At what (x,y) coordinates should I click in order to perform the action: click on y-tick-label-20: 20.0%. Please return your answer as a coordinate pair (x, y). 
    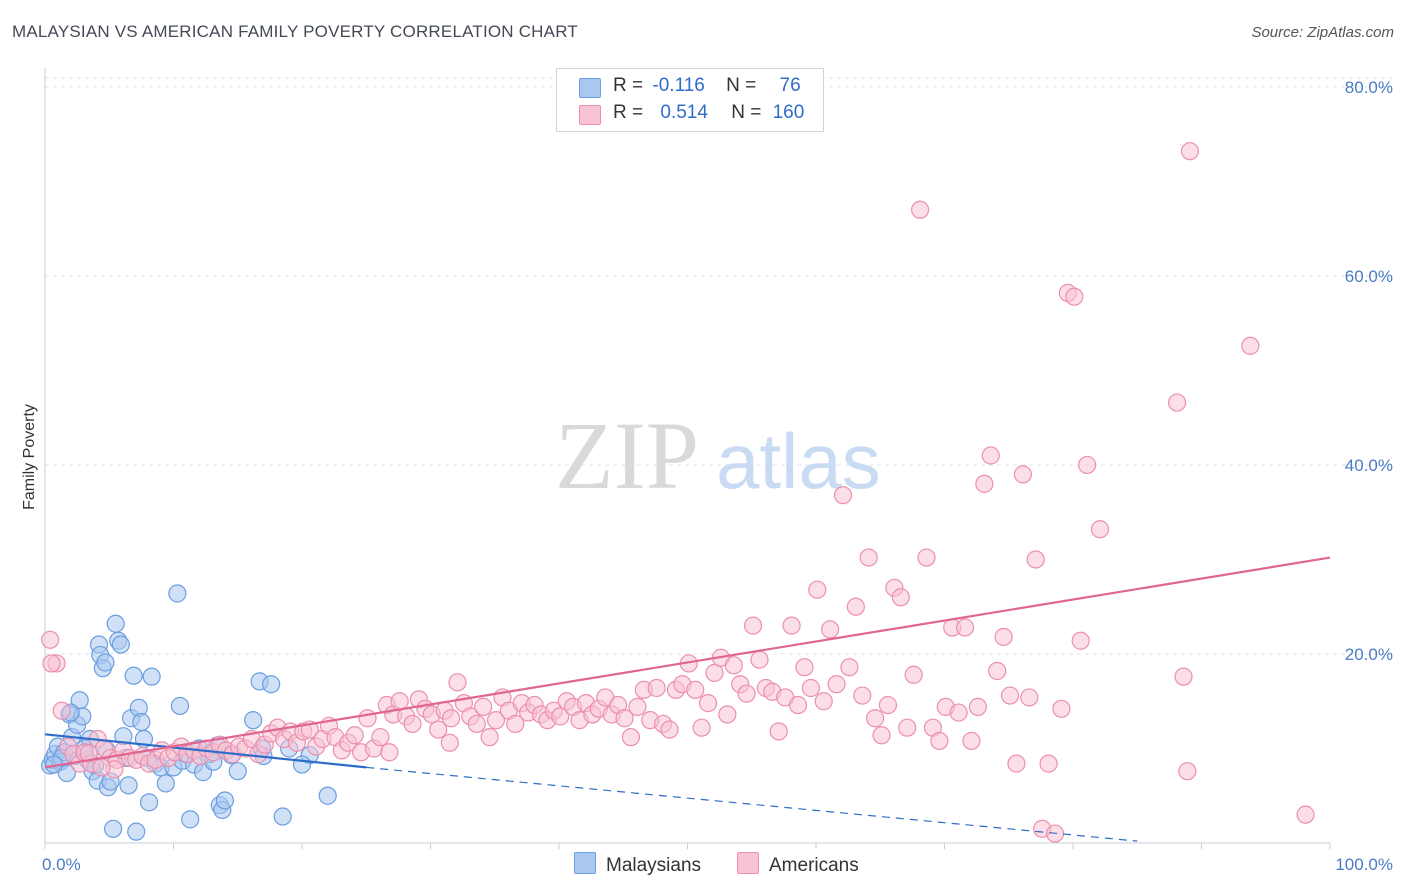
    Looking at the image, I should click on (1369, 654).